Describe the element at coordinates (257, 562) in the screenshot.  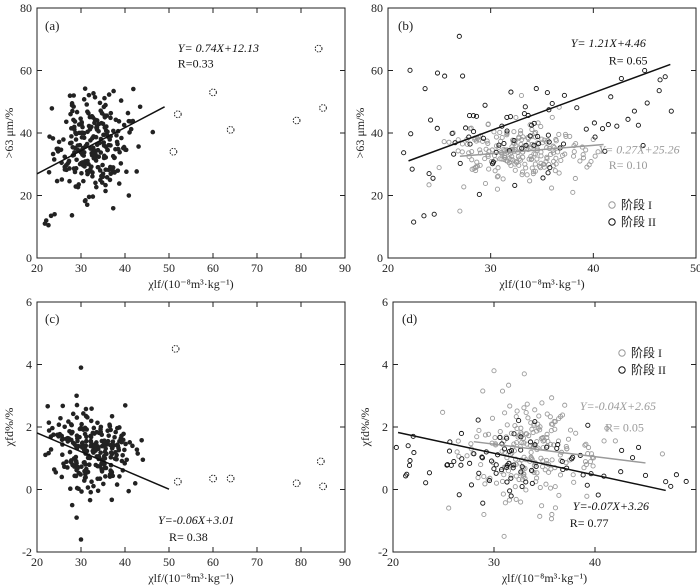
I see `x-tick-label: 70` at that location.